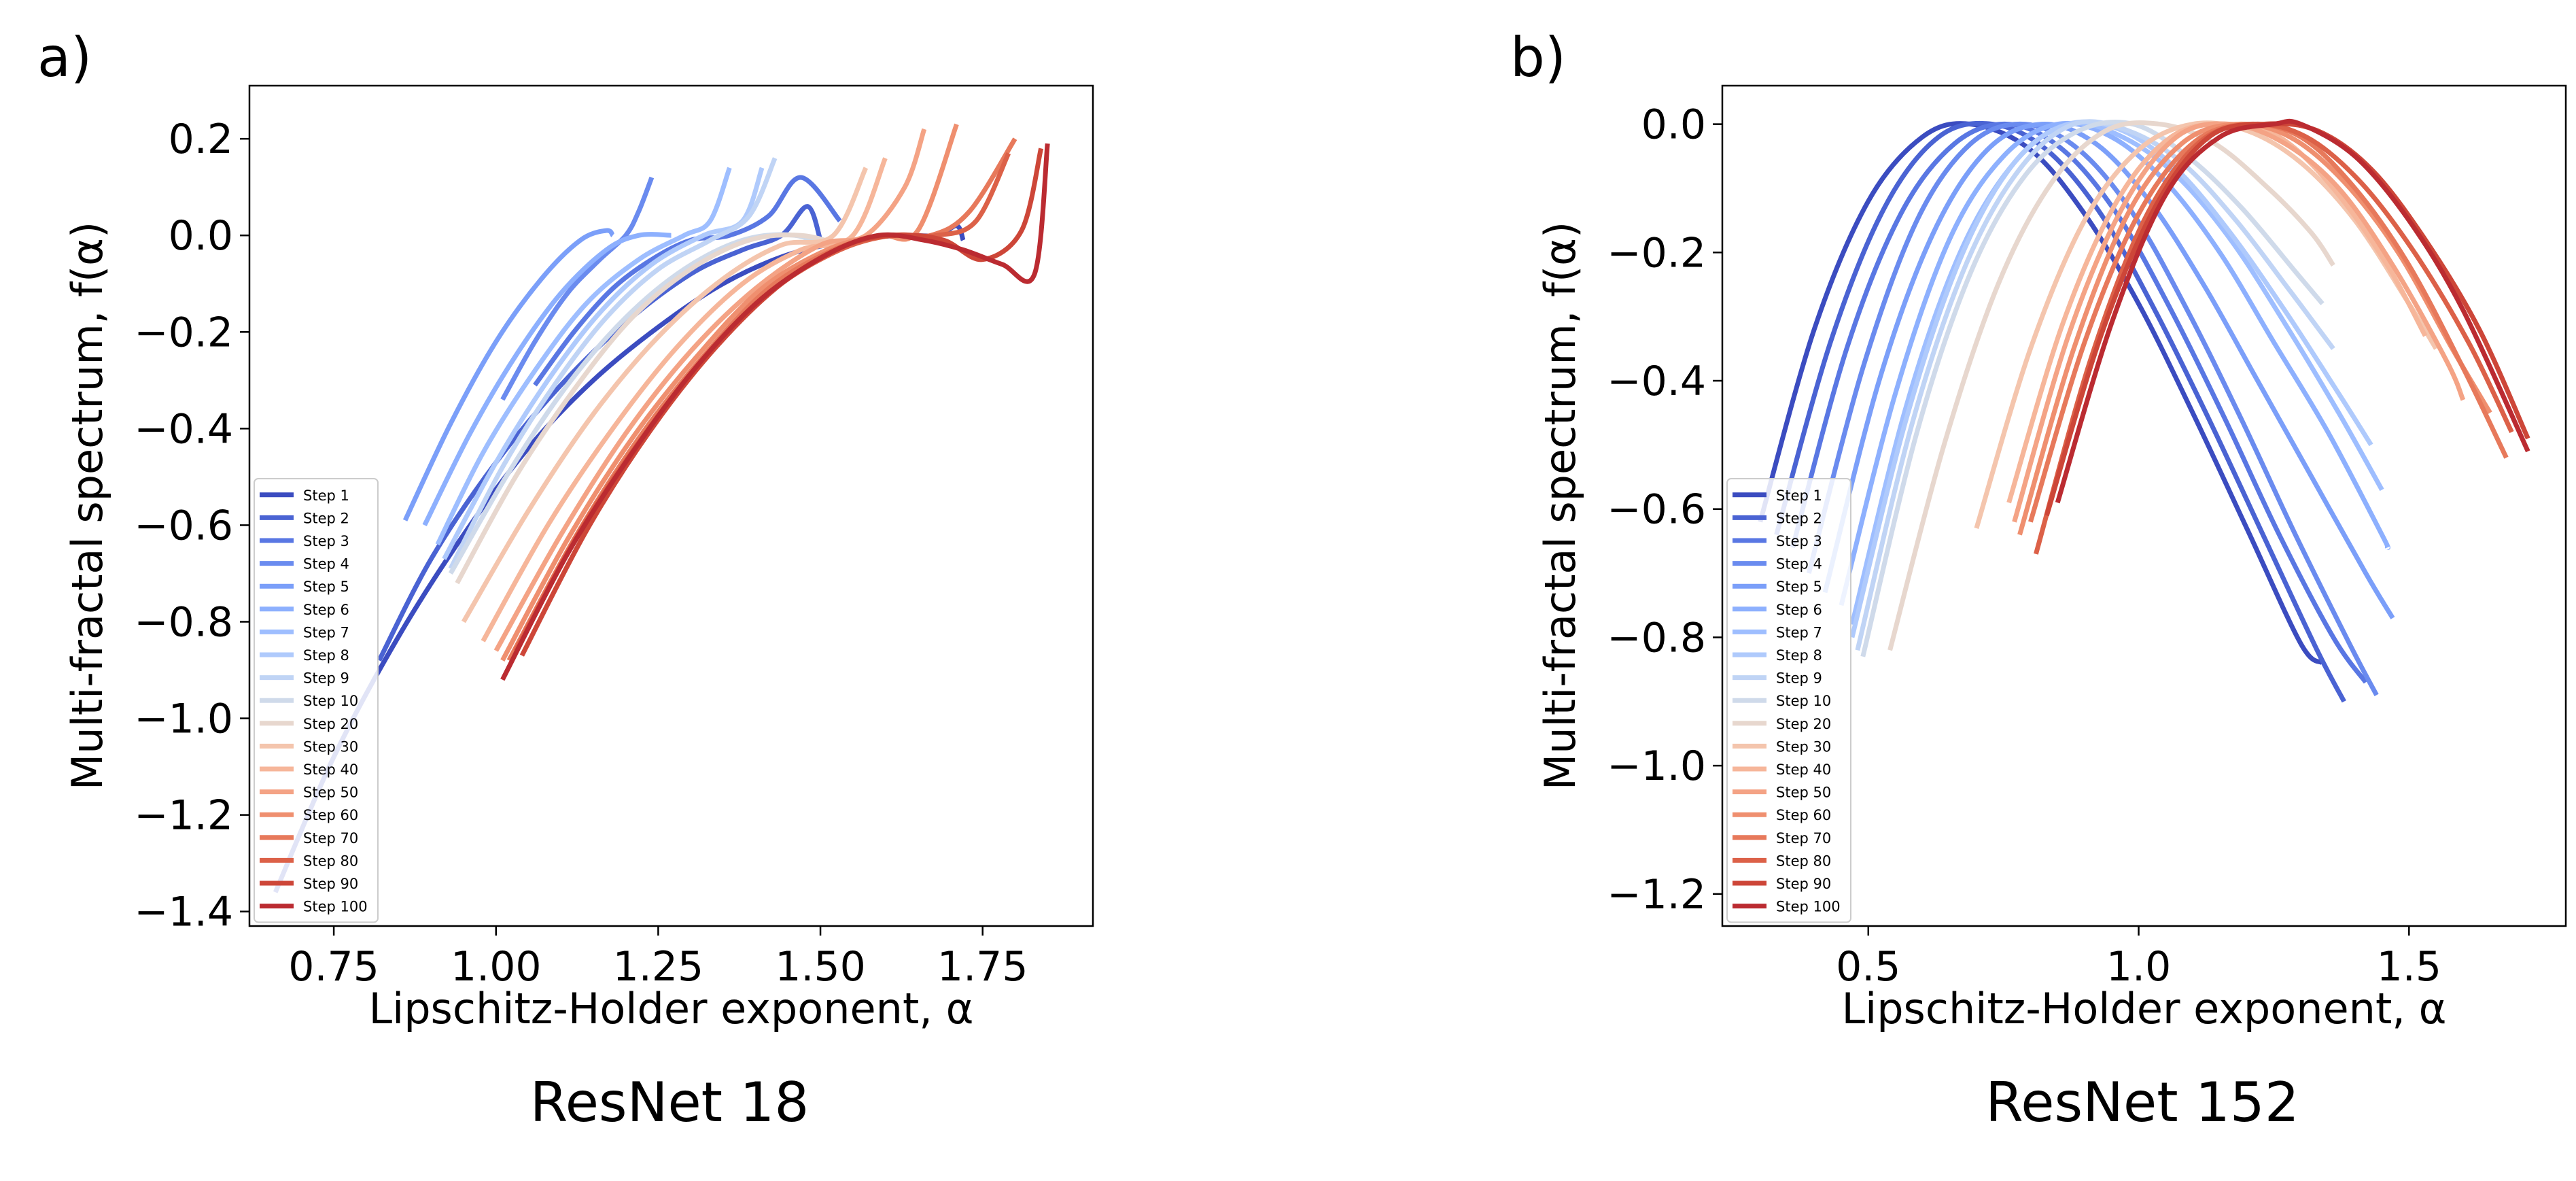 This screenshot has width=2576, height=1181. I want to click on y-tick-label: 0.2, so click(201, 139).